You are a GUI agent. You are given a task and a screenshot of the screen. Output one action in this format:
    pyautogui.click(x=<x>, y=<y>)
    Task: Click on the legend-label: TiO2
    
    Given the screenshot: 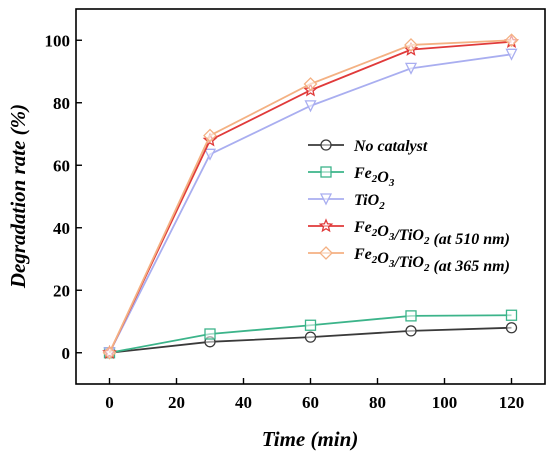 What is the action you would take?
    pyautogui.click(x=369, y=202)
    